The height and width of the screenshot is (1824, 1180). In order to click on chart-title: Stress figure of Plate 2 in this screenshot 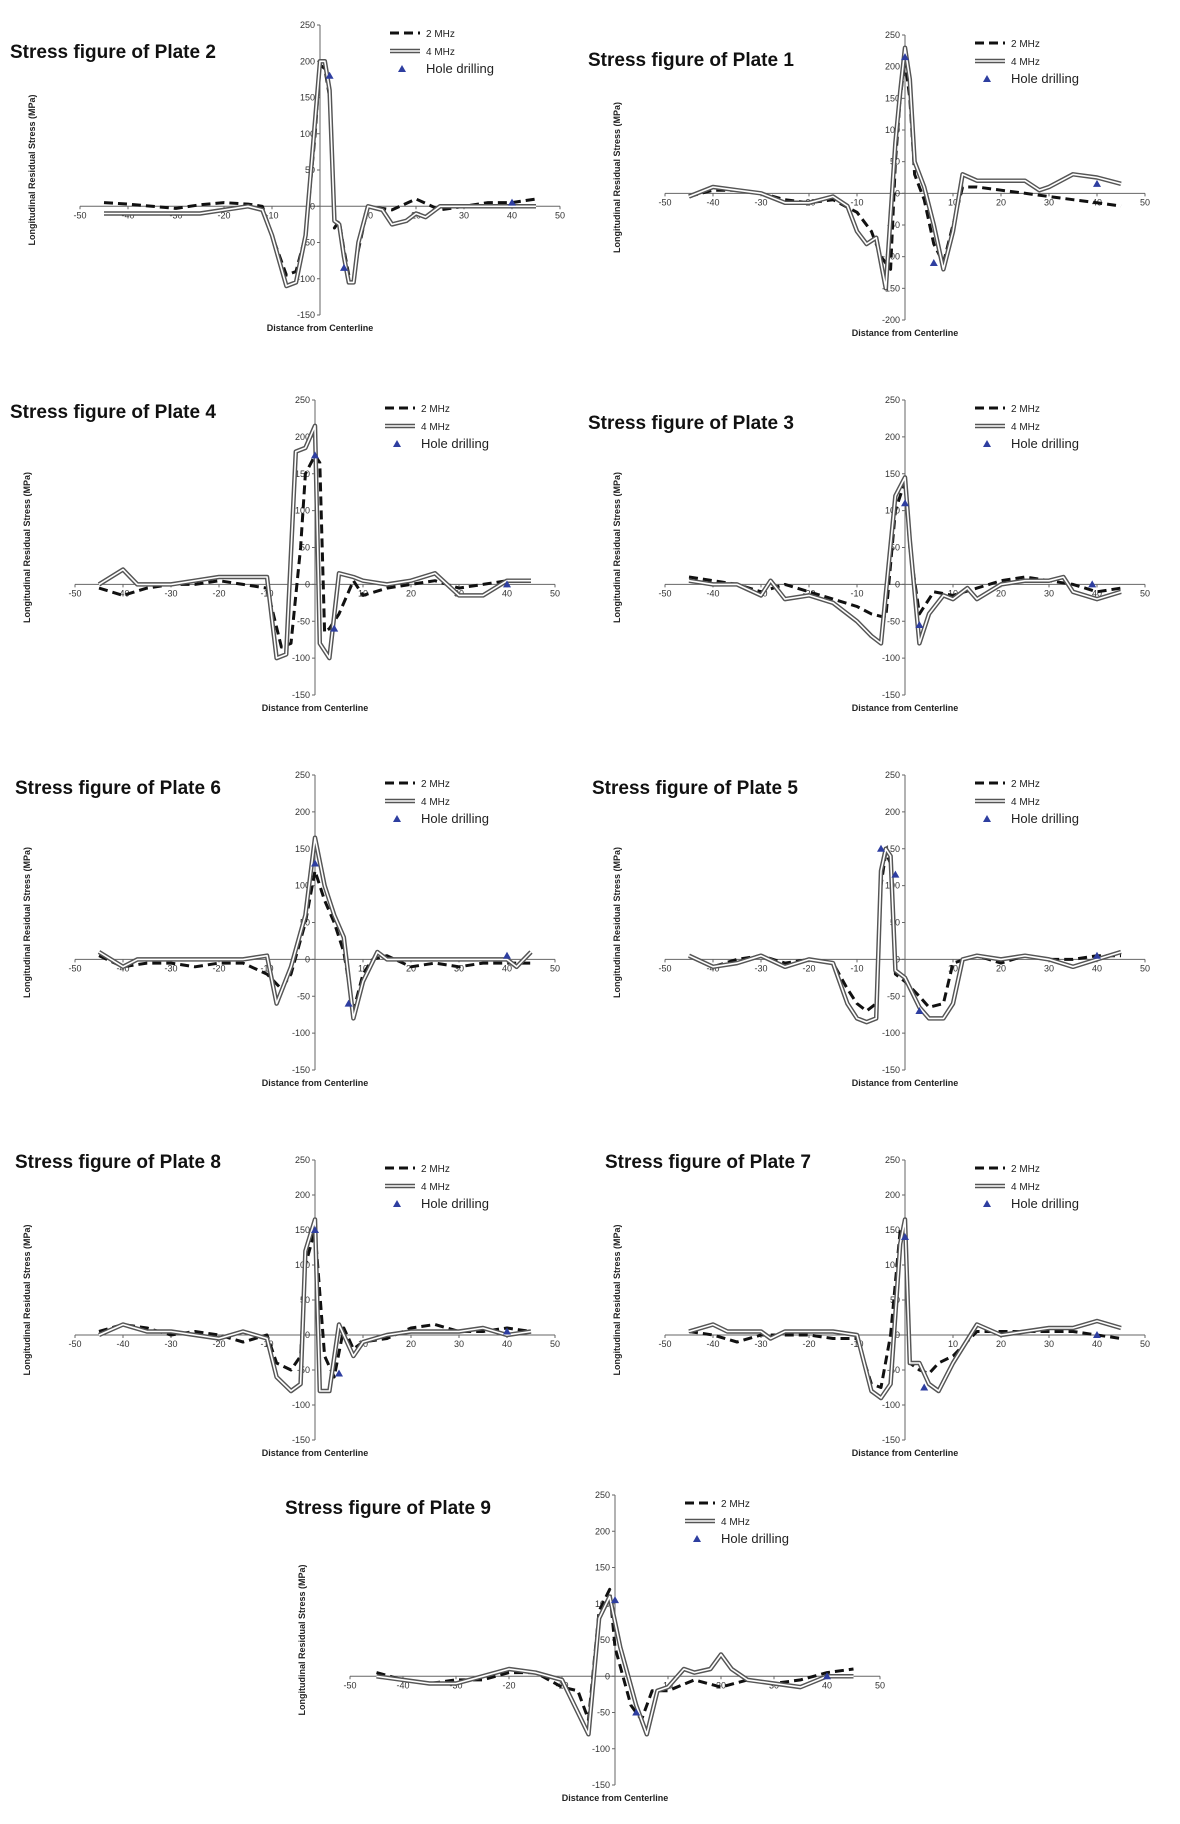, I will do `click(113, 52)`.